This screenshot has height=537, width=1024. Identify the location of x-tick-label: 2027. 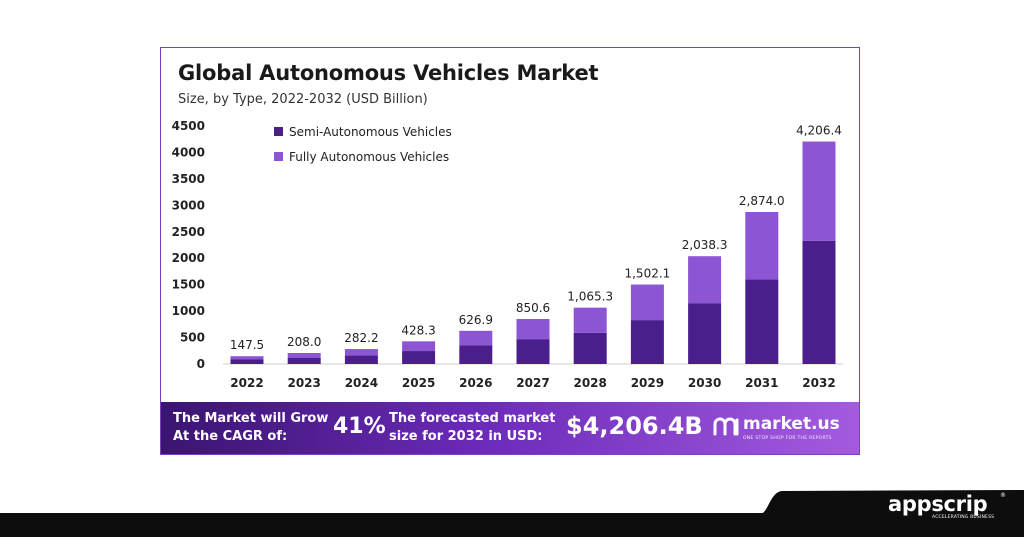
(532, 383).